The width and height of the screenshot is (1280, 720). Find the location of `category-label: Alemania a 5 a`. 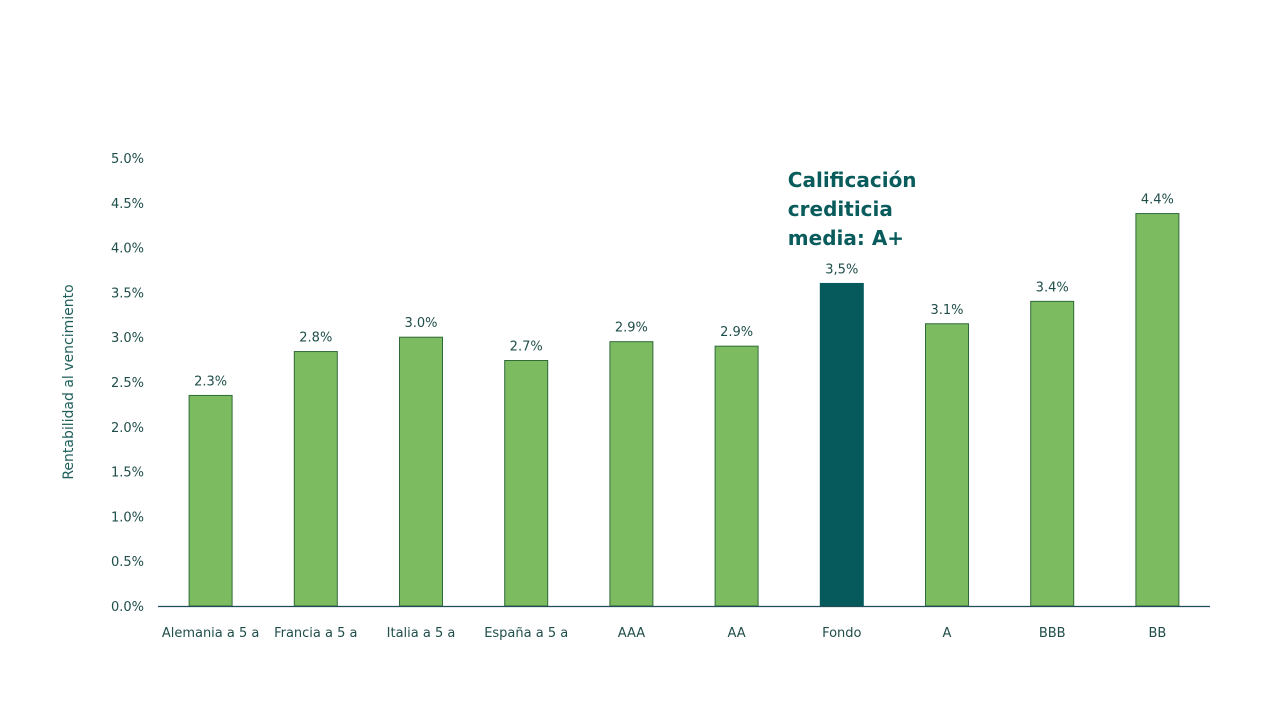

category-label: Alemania a 5 a is located at coordinates (211, 633).